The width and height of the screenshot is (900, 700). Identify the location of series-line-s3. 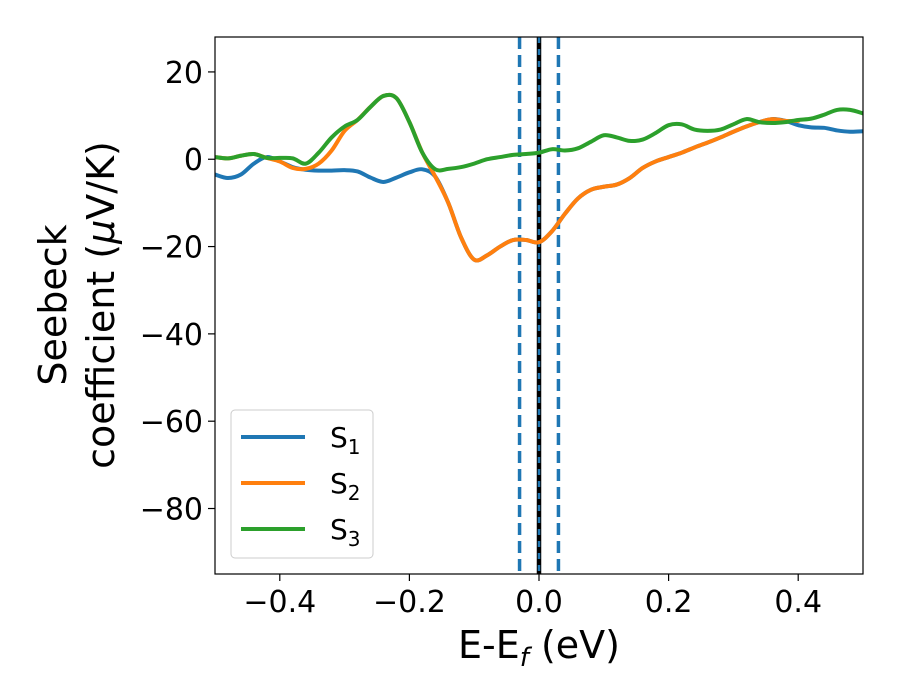
(539, 132).